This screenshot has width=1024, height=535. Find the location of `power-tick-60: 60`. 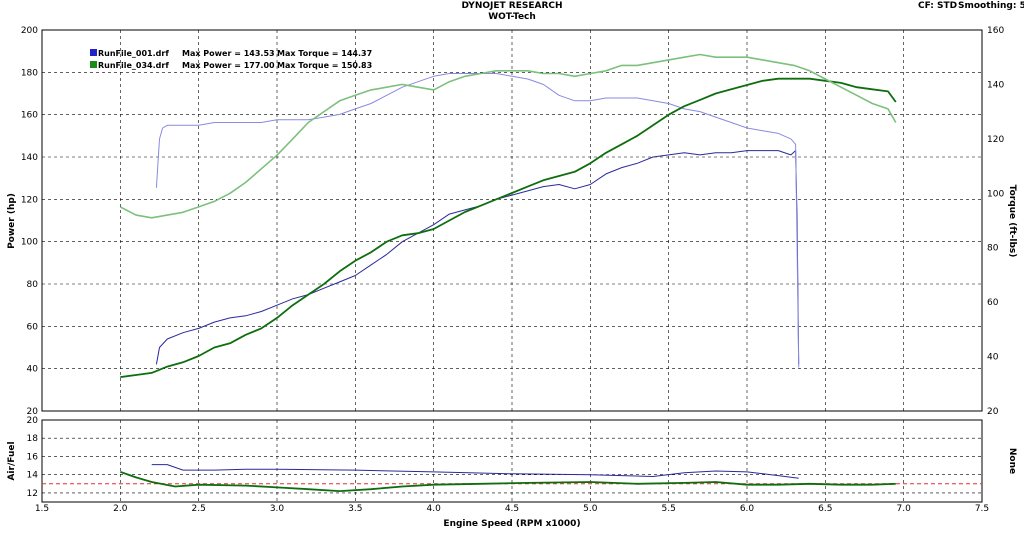

power-tick-60: 60 is located at coordinates (33, 327).